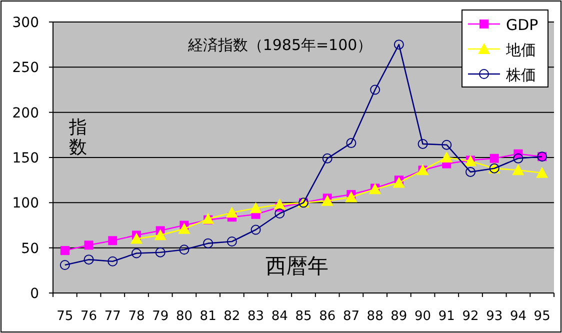 This screenshot has height=333, width=562. I want to click on x-tick-label: 95, so click(542, 316).